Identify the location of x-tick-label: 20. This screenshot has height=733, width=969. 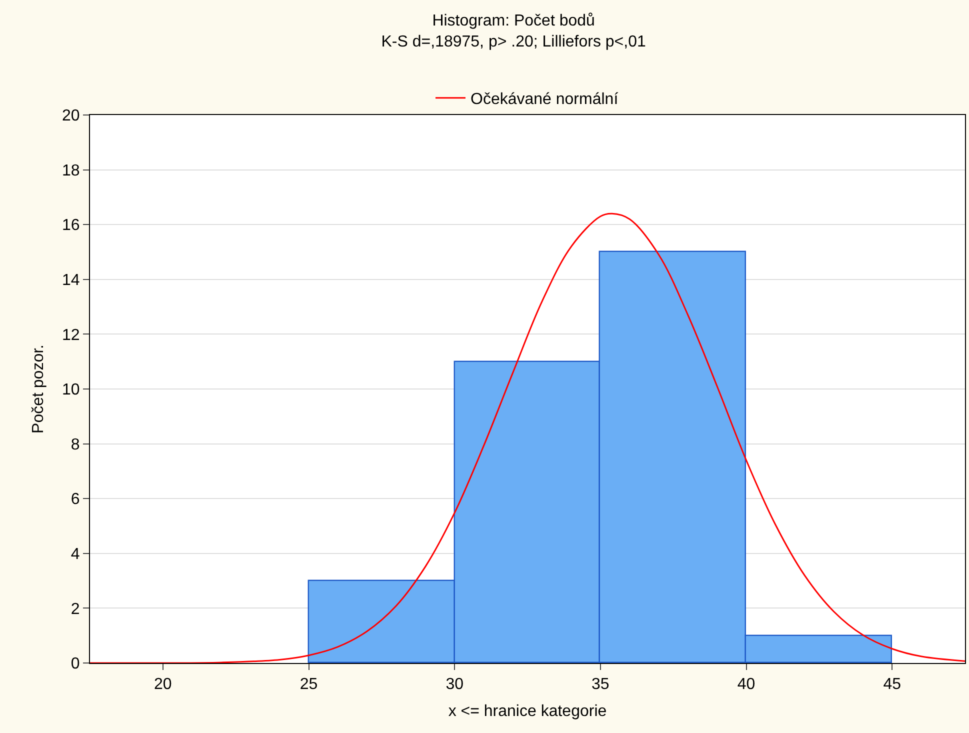
(163, 685).